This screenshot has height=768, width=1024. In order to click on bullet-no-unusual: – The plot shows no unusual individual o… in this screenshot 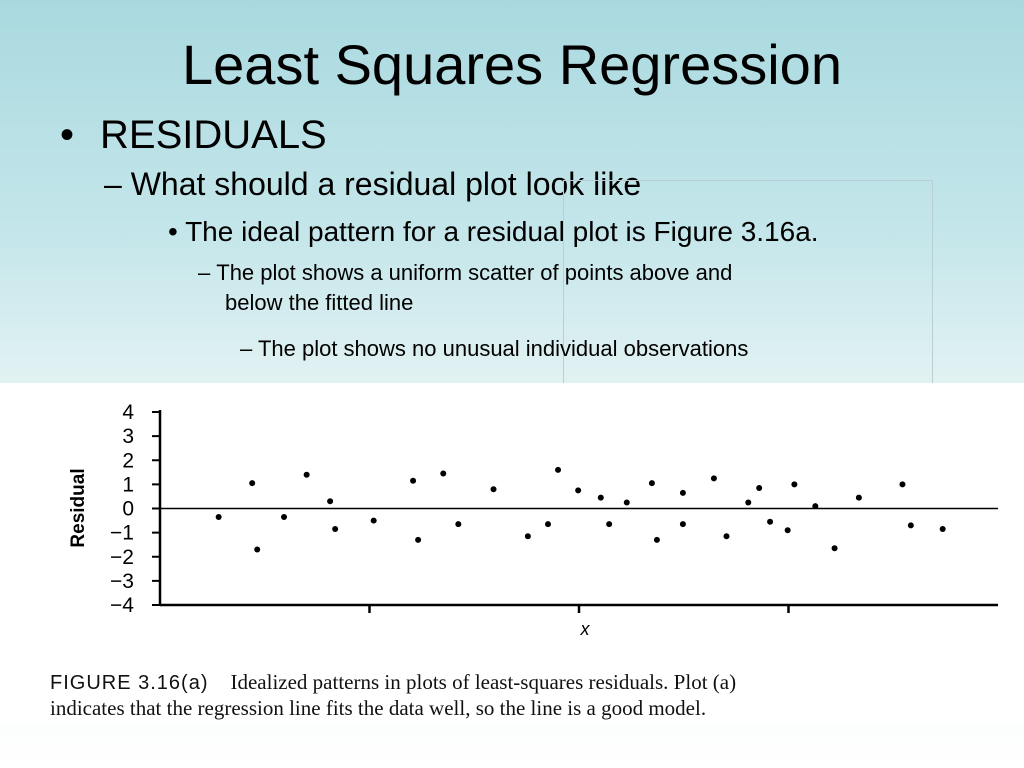, I will do `click(494, 348)`.